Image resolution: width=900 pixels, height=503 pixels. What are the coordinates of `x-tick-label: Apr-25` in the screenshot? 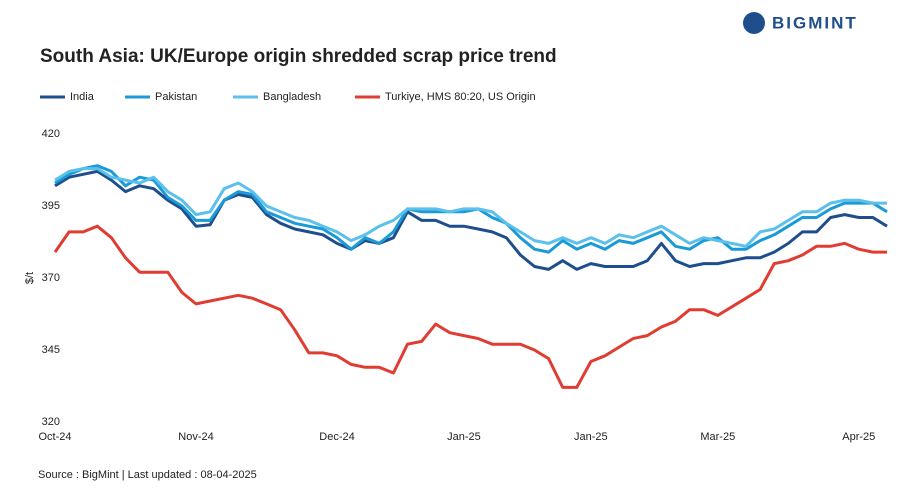 It's located at (858, 437).